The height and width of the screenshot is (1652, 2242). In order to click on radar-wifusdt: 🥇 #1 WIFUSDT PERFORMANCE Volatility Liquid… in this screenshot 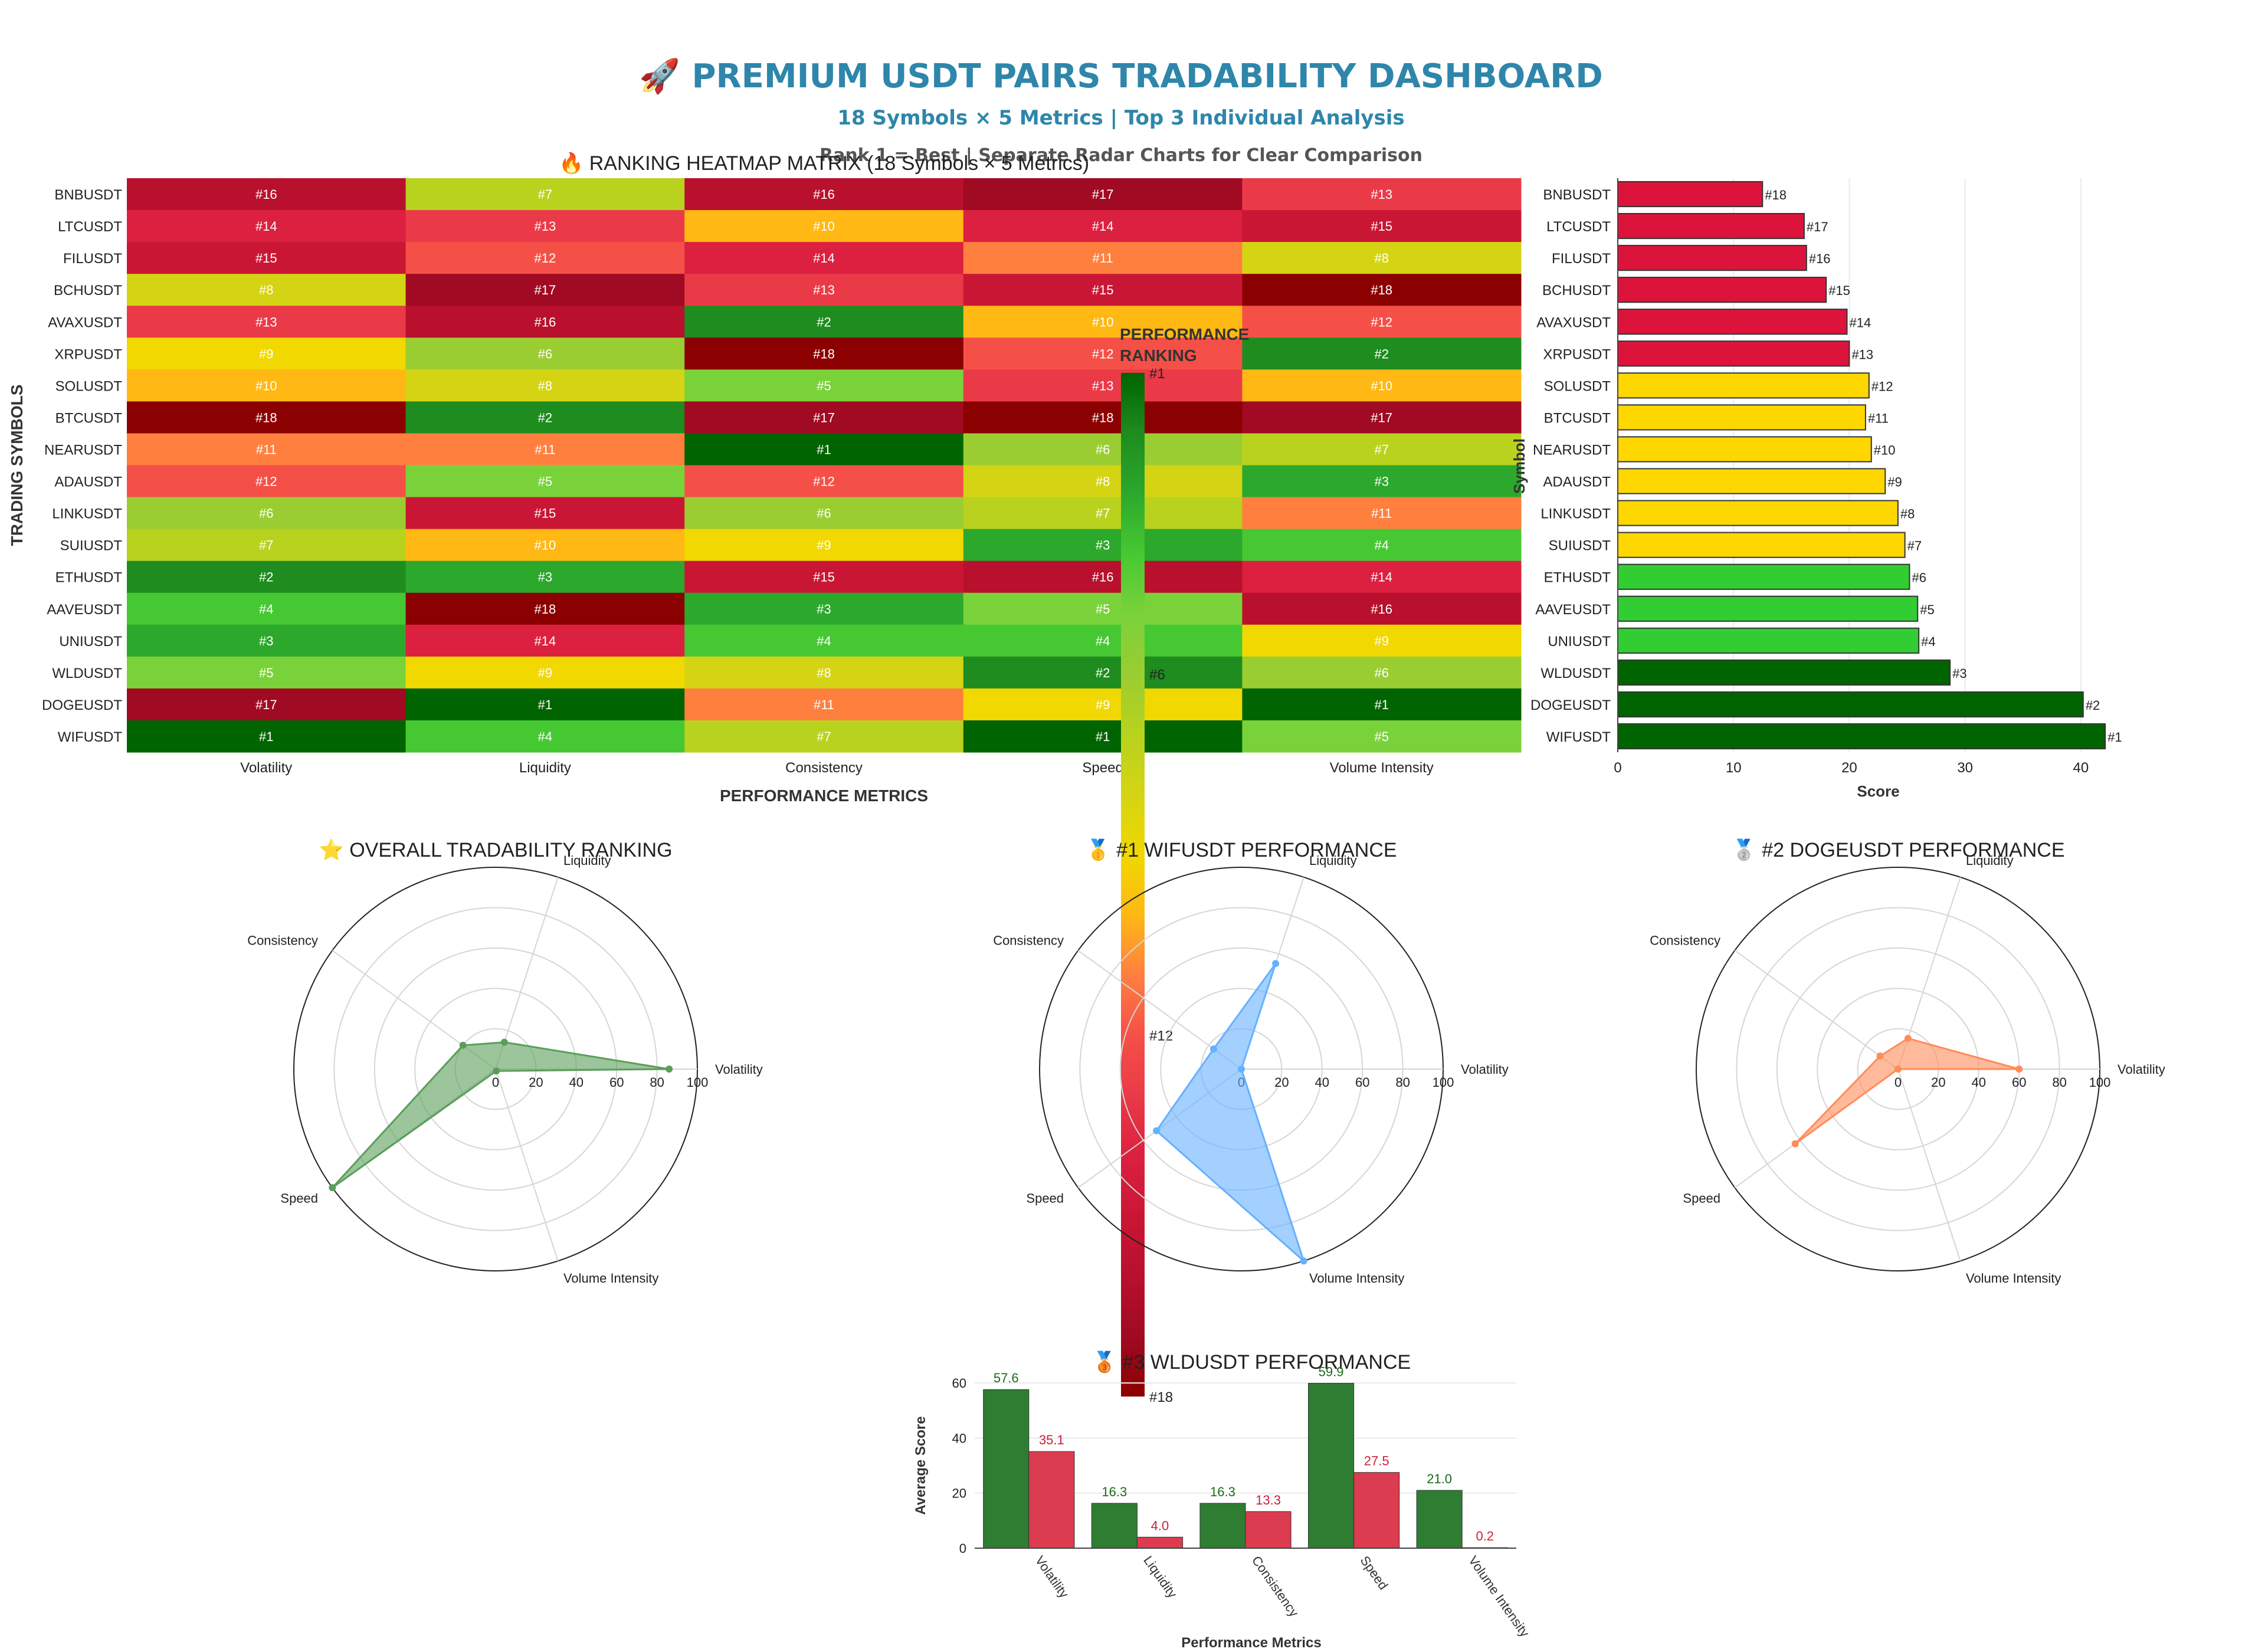, I will do `click(1251, 1062)`.